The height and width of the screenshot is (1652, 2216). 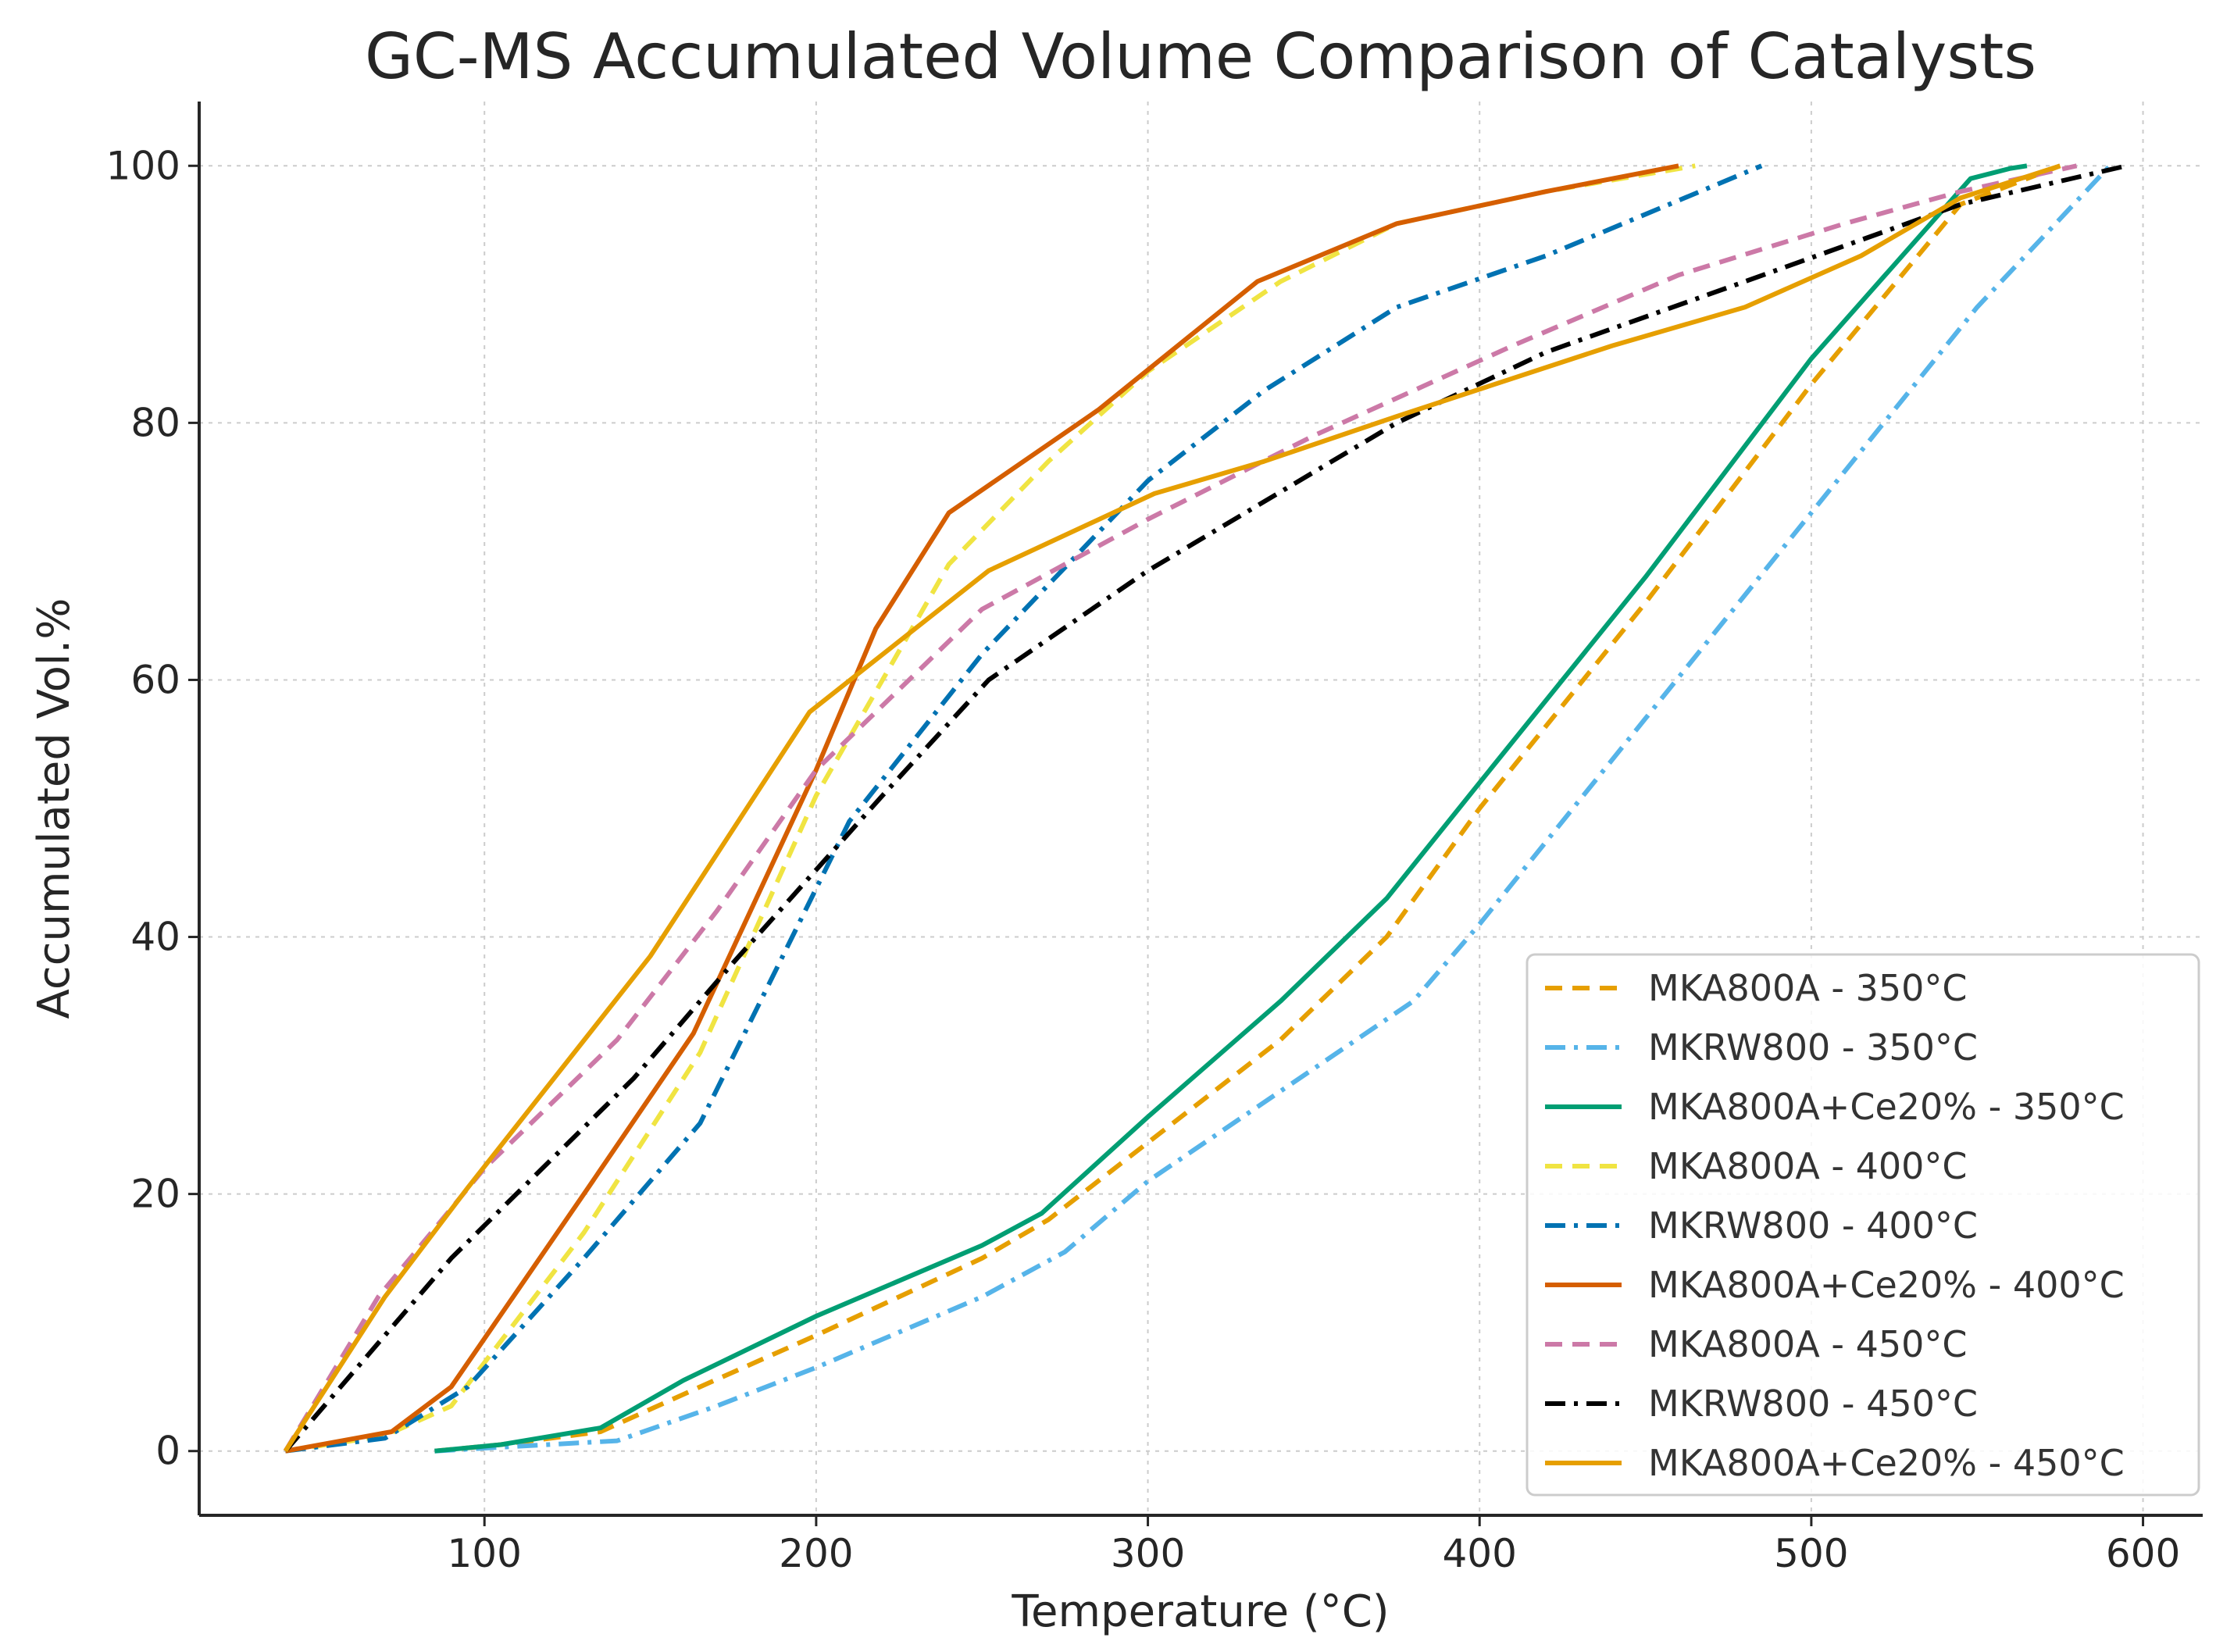 What do you see at coordinates (143, 165) in the screenshot?
I see `y-tick-label: 100` at bounding box center [143, 165].